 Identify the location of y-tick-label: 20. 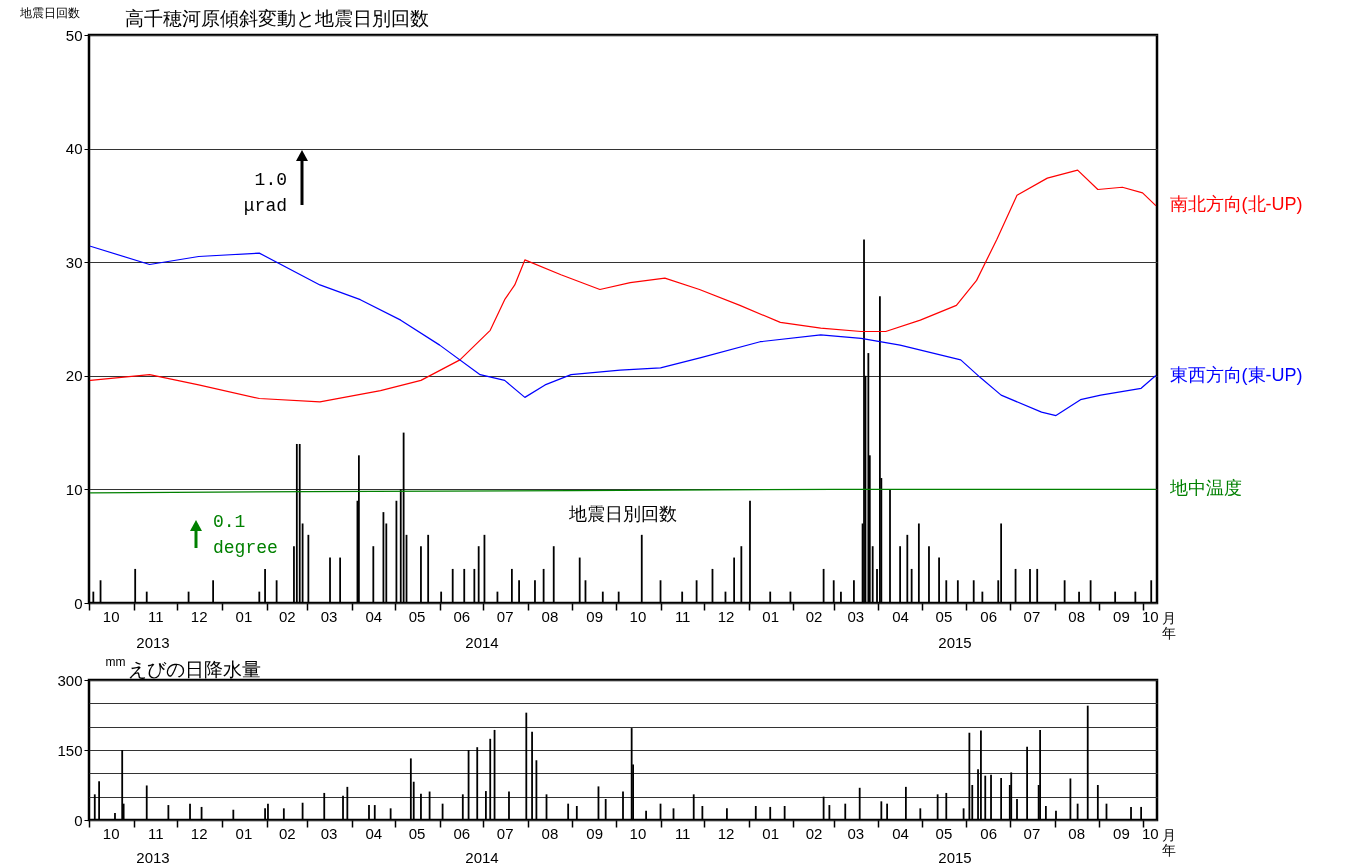
(74, 376).